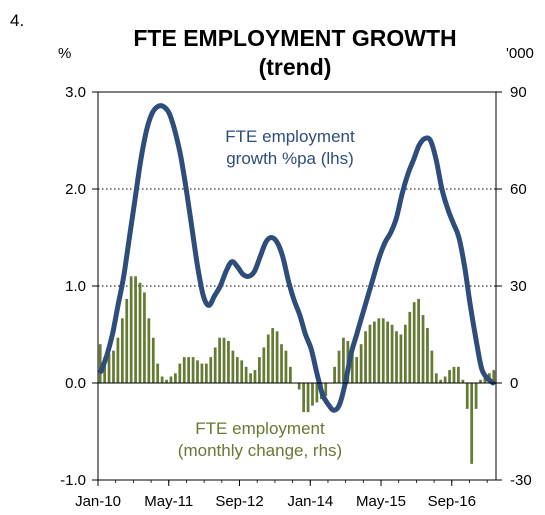  What do you see at coordinates (239, 501) in the screenshot?
I see `x-tick-label: Sep-12` at bounding box center [239, 501].